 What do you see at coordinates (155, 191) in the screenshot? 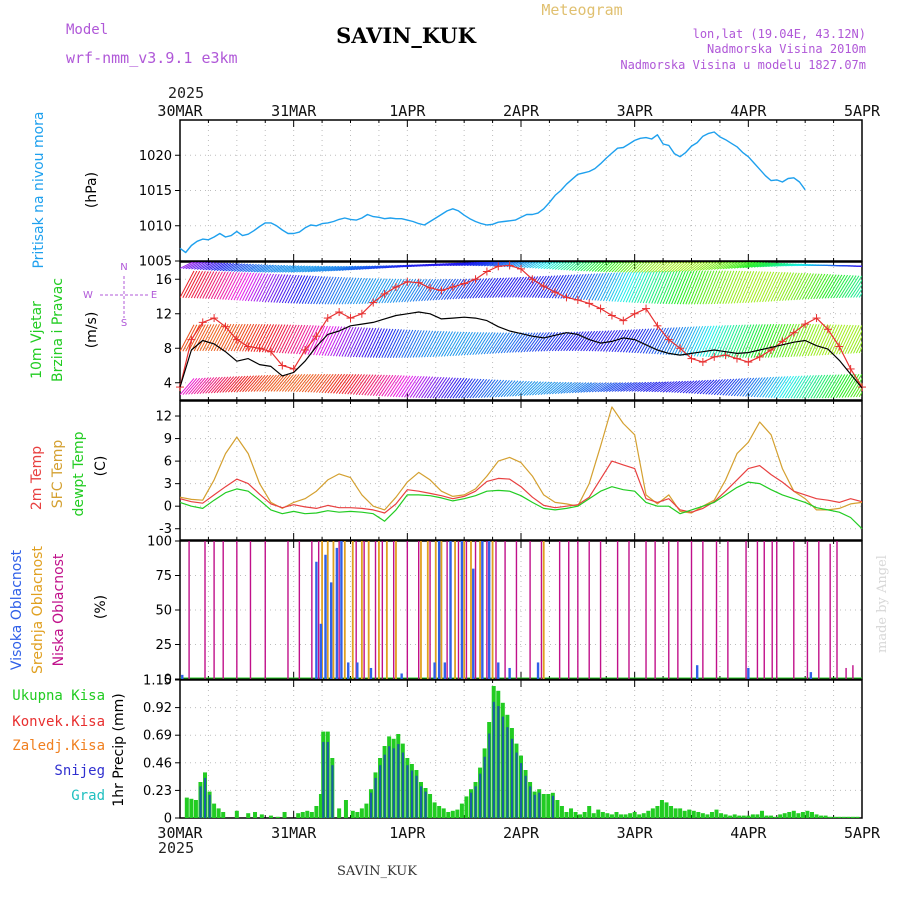
I see `pressure-ytick-label: 1015` at bounding box center [155, 191].